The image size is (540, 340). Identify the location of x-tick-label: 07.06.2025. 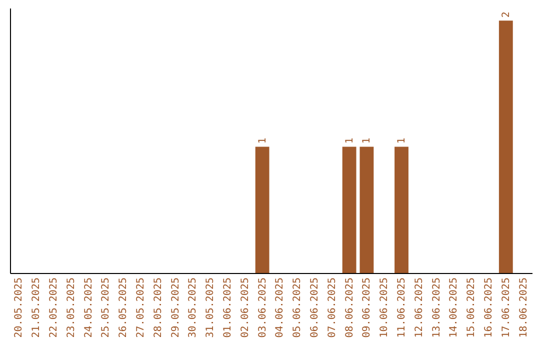
(332, 308).